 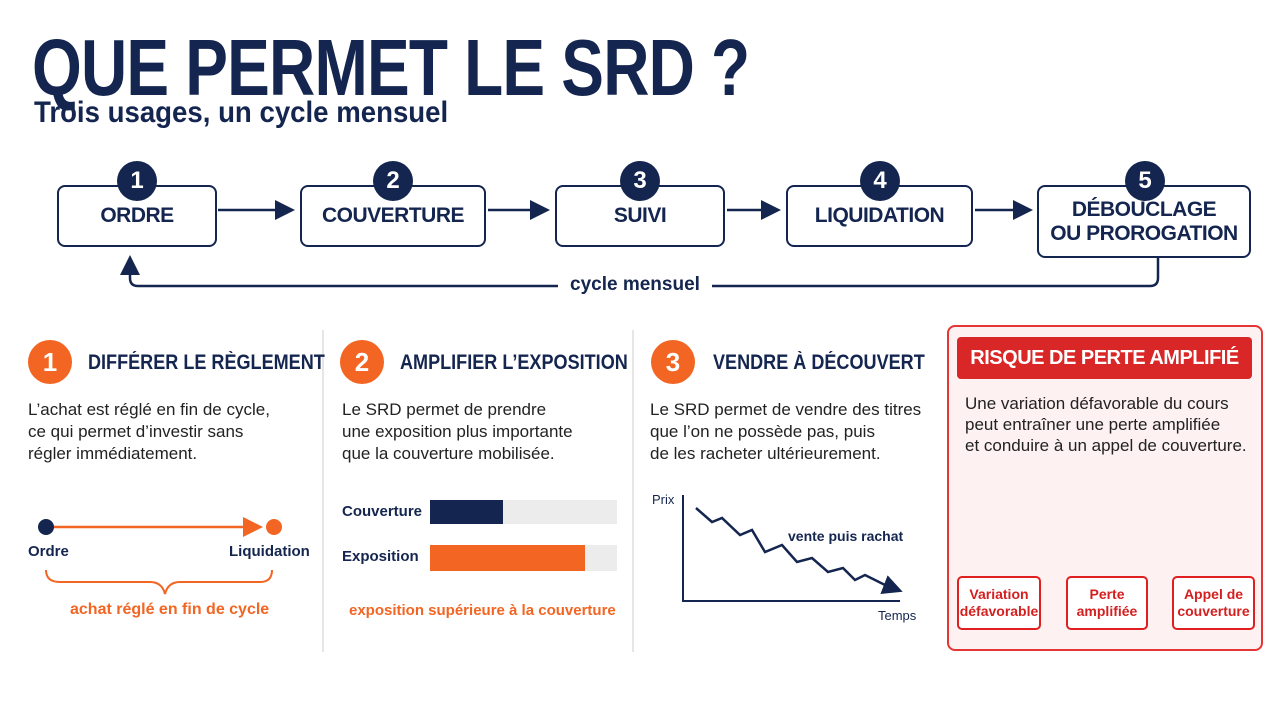 What do you see at coordinates (50, 362) in the screenshot?
I see `panel-number: 1` at bounding box center [50, 362].